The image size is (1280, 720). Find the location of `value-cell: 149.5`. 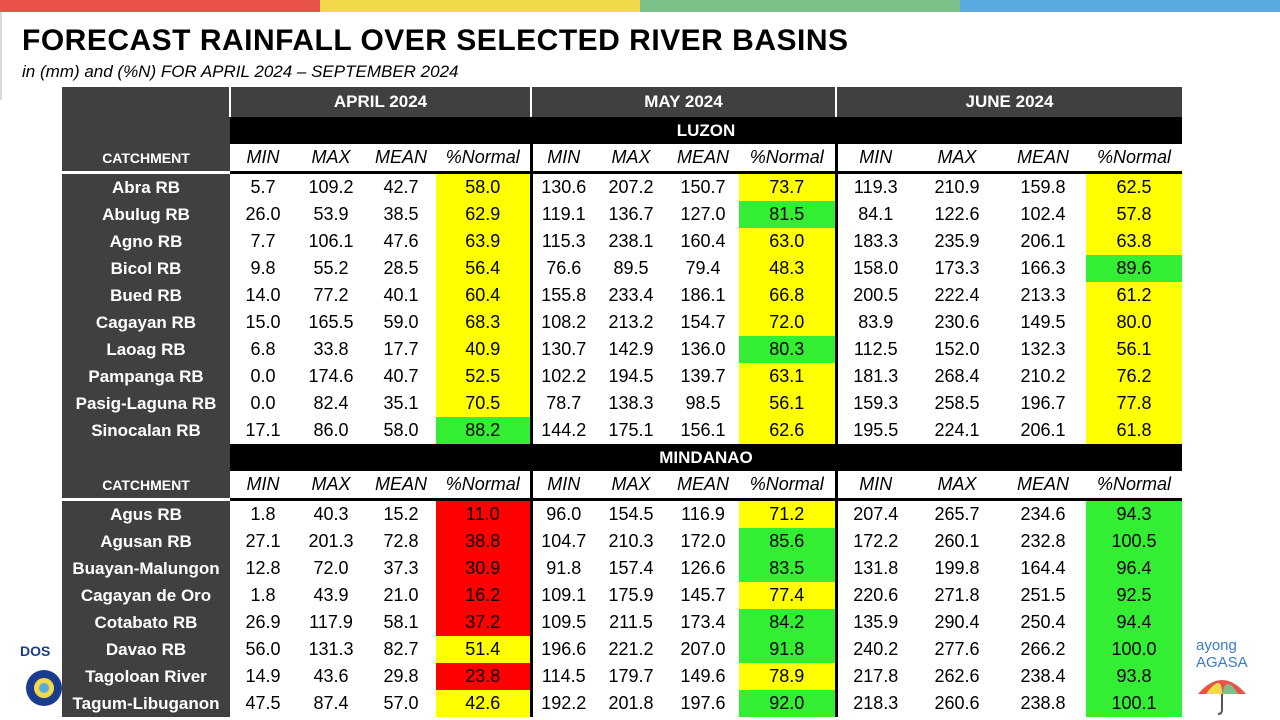

value-cell: 149.5 is located at coordinates (1043, 322).